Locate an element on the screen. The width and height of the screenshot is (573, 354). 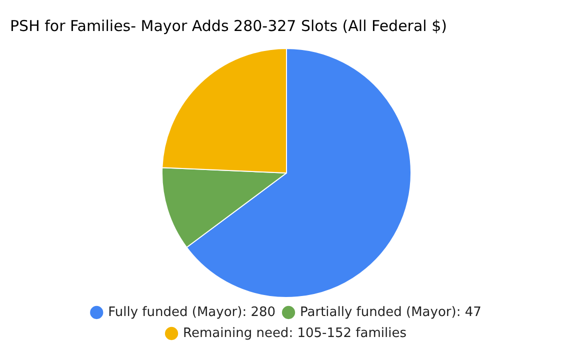
legend-label: Partially funded (Mayor): 47 is located at coordinates (391, 312).